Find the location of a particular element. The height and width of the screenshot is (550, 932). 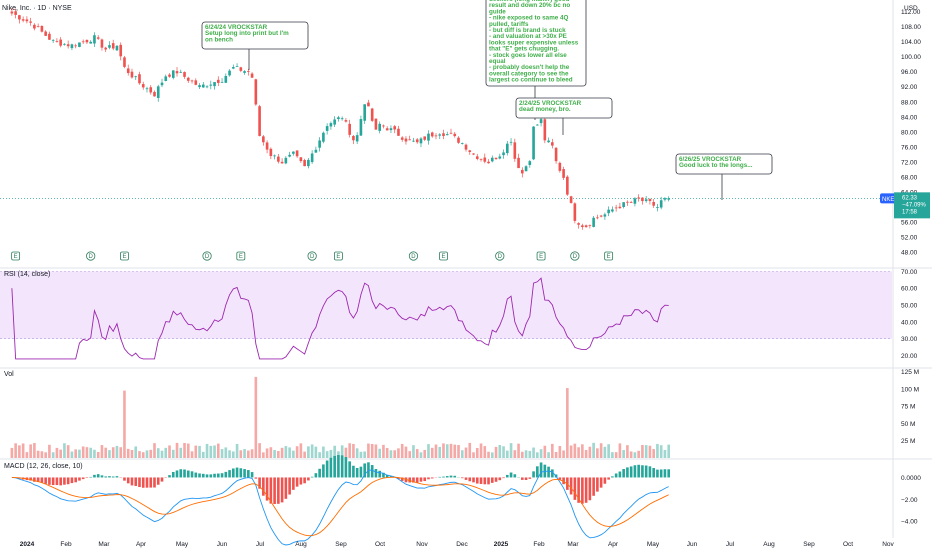

rsi-tick-label: 20.00 is located at coordinates (909, 356).